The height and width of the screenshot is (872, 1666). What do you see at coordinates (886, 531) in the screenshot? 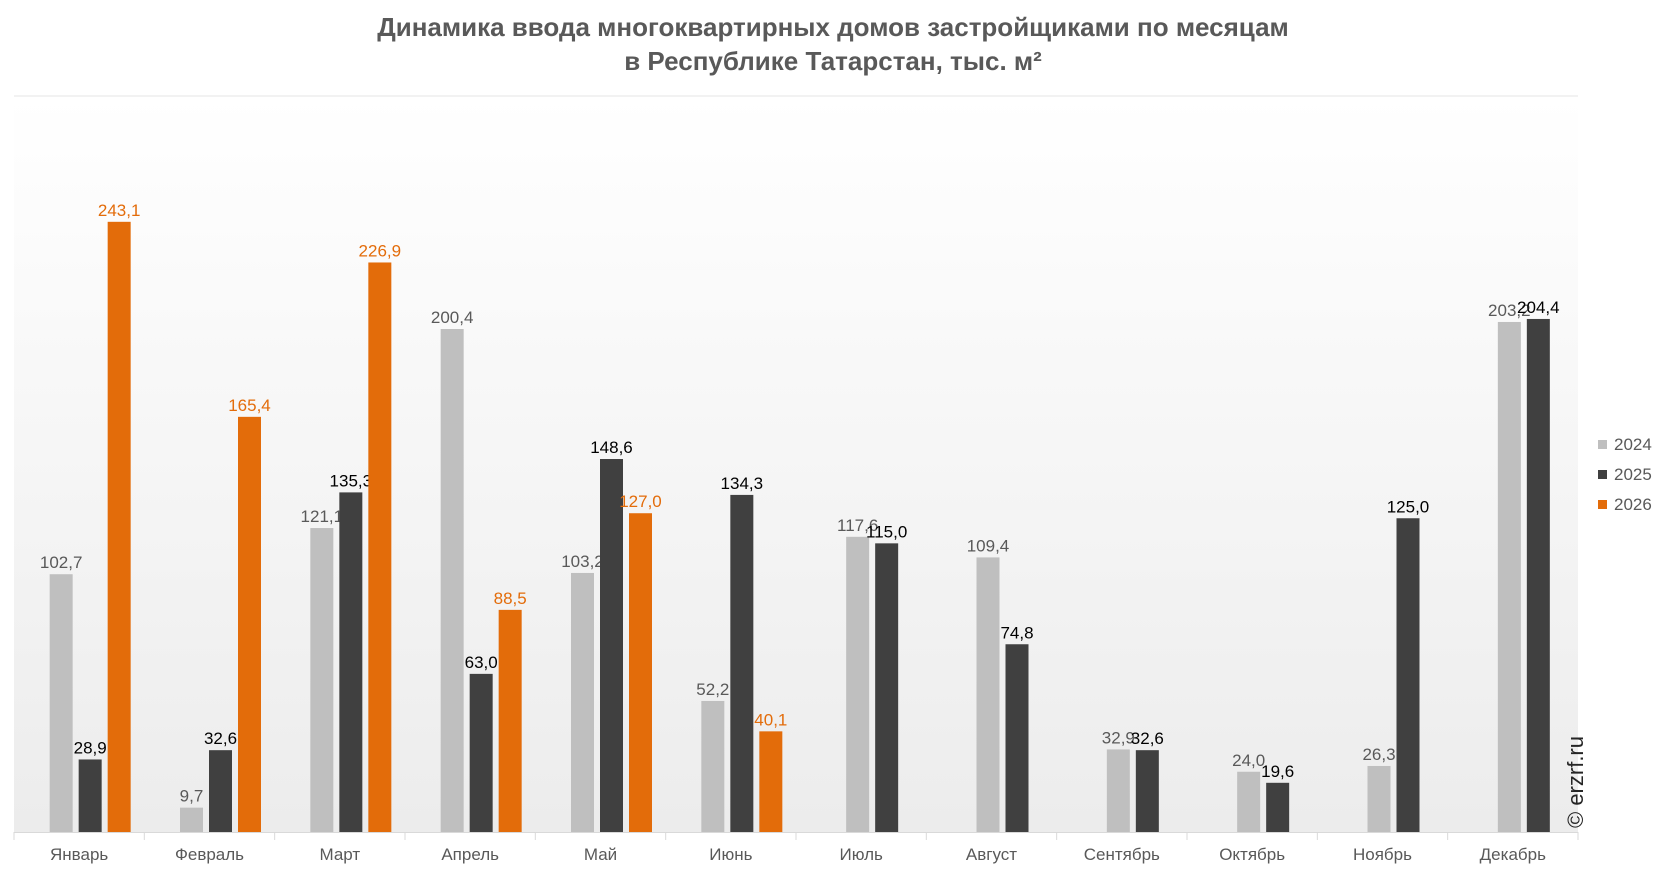
I see `data-label-2025-6: 115,0` at bounding box center [886, 531].